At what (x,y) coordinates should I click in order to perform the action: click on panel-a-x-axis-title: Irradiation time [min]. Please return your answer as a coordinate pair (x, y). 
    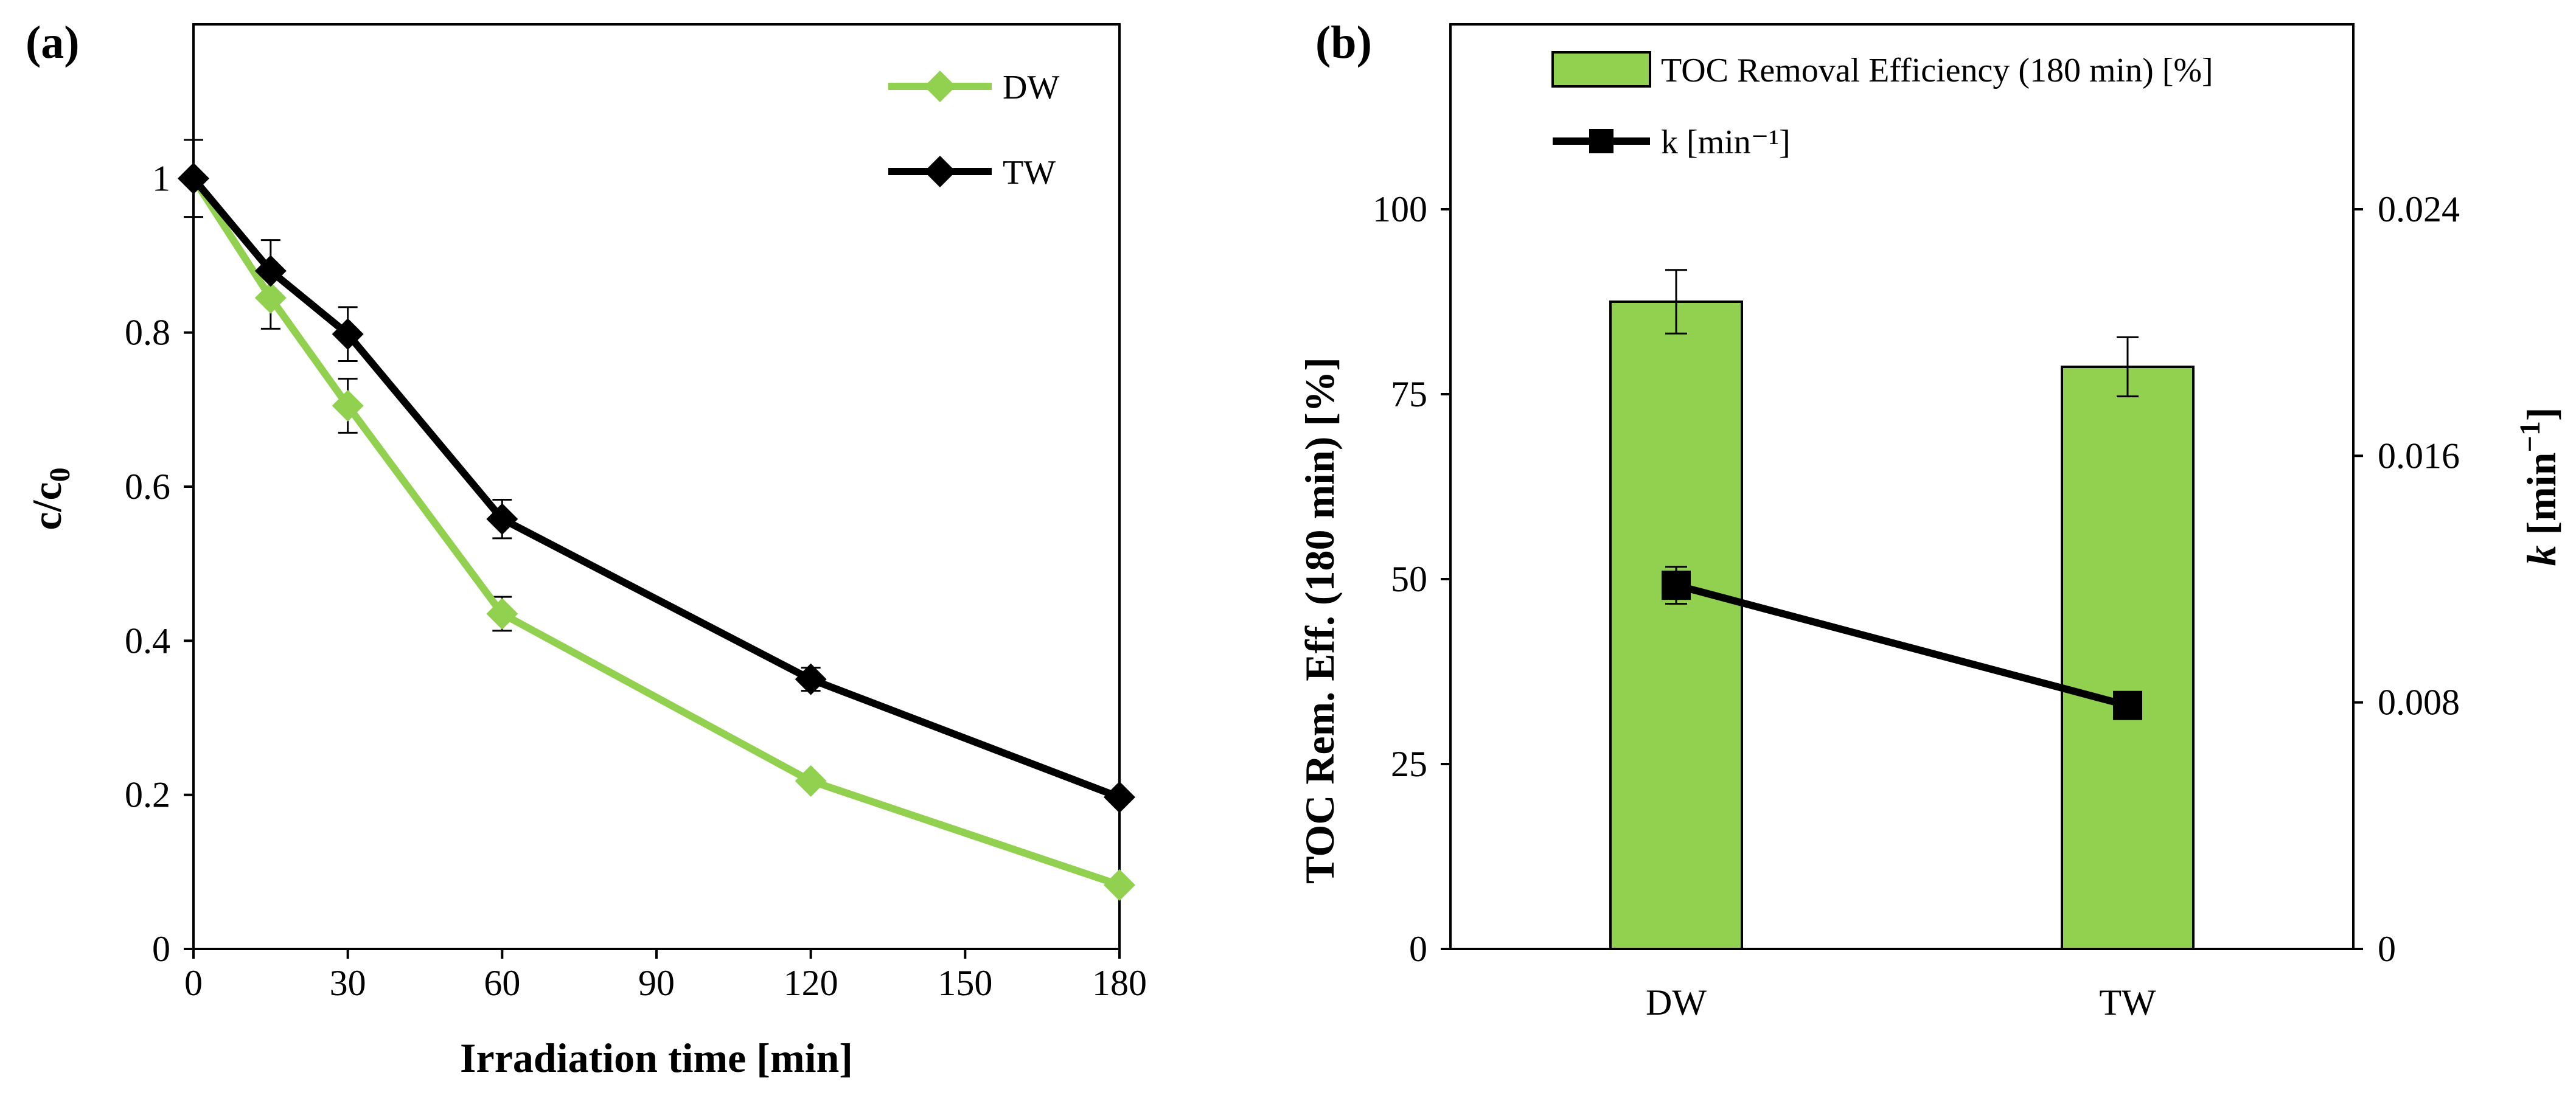
    Looking at the image, I should click on (656, 1058).